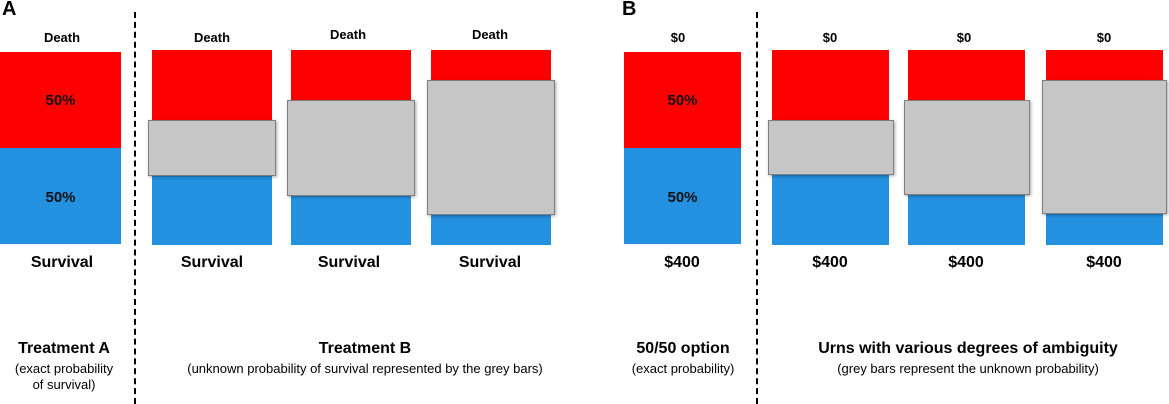 The width and height of the screenshot is (1169, 404). What do you see at coordinates (683, 358) in the screenshot?
I see `fifty-fifty-caption: 50/50 option (exact probability)` at bounding box center [683, 358].